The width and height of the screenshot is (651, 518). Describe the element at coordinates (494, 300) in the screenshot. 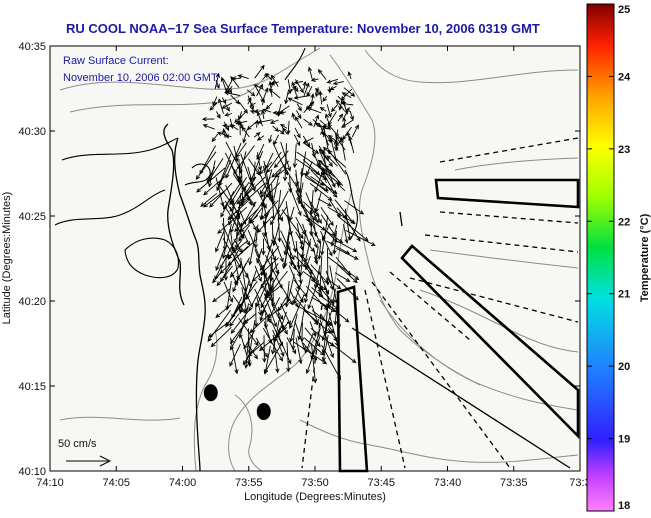

I see `radial-line` at that location.